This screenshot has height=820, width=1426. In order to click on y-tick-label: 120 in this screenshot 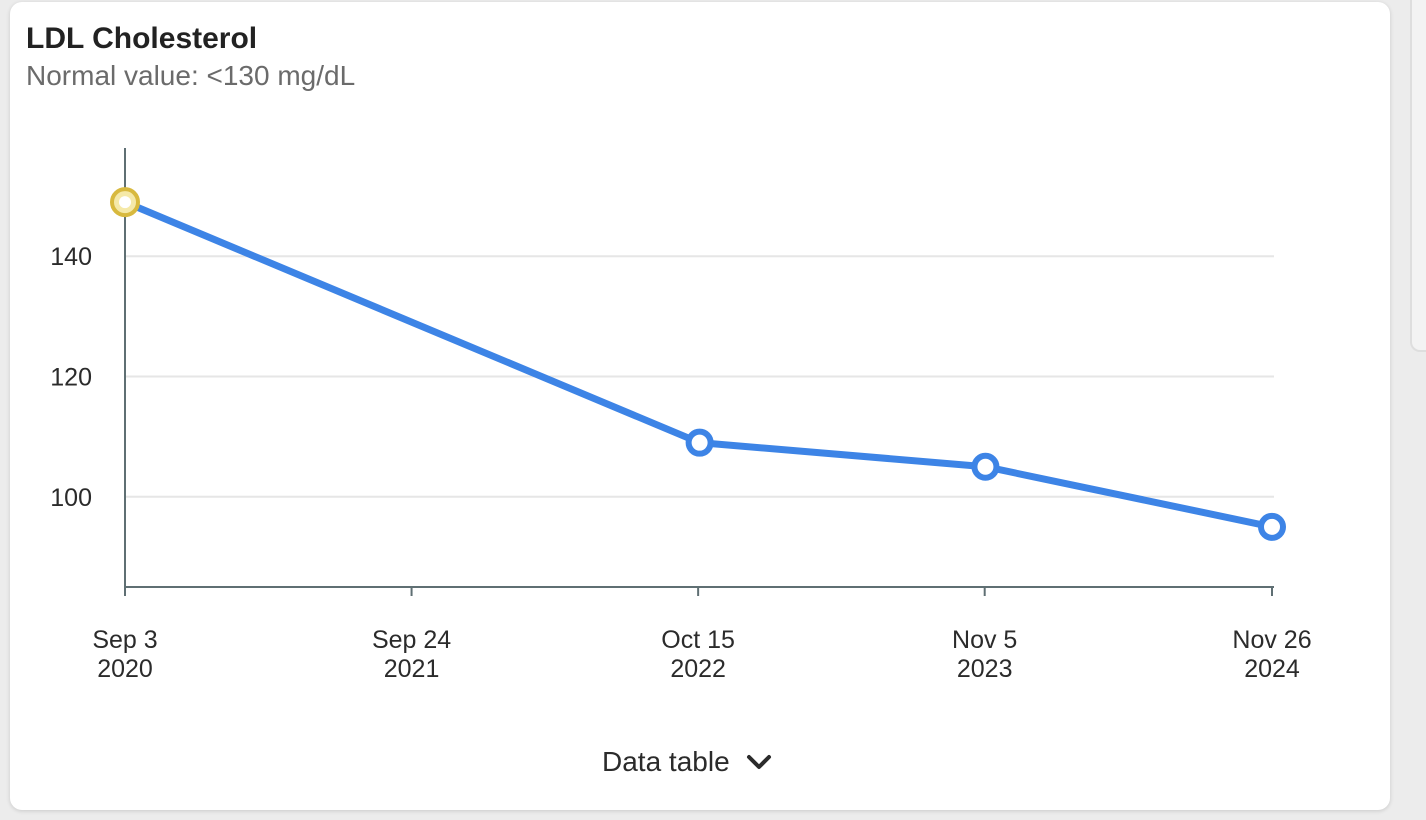, I will do `click(71, 378)`.